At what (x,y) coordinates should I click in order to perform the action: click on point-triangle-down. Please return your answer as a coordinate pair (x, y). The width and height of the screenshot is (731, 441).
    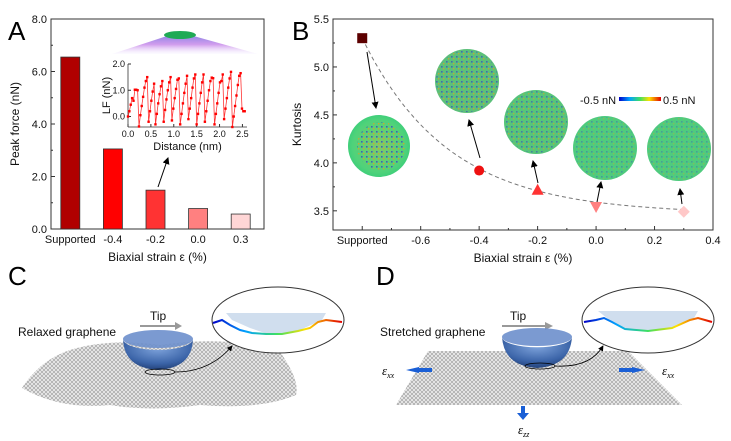
    Looking at the image, I should click on (596, 207).